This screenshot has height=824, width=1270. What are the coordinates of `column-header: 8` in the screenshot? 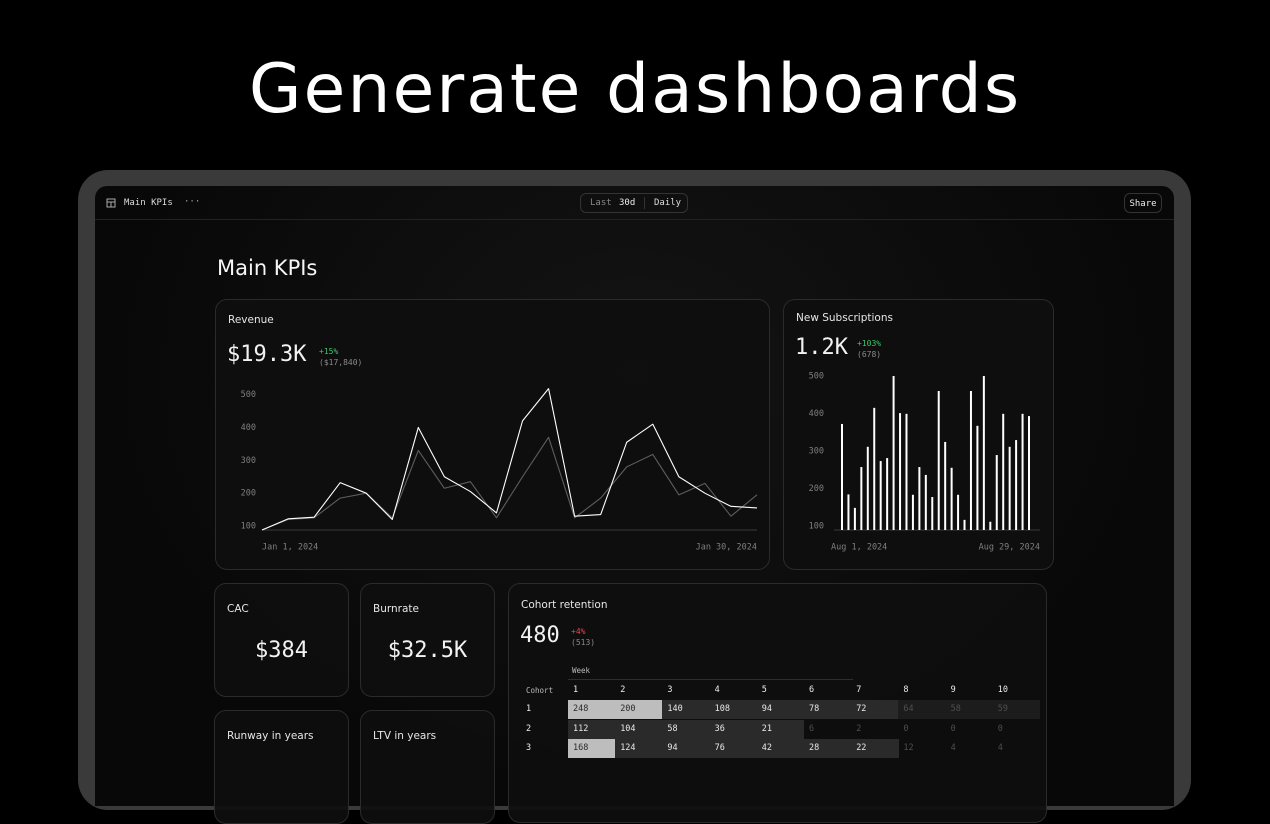 It's located at (906, 690).